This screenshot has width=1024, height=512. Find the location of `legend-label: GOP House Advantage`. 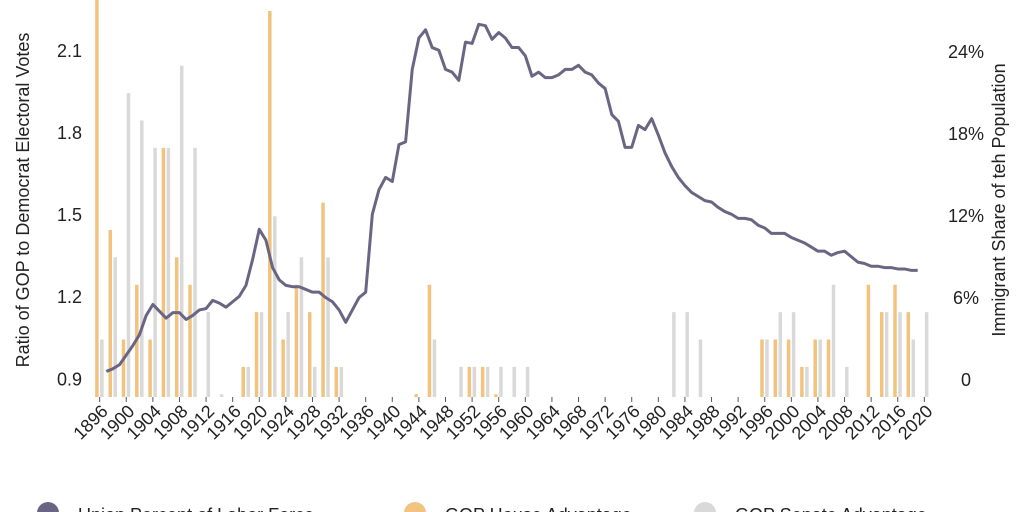

legend-label: GOP House Advantage is located at coordinates (538, 508).